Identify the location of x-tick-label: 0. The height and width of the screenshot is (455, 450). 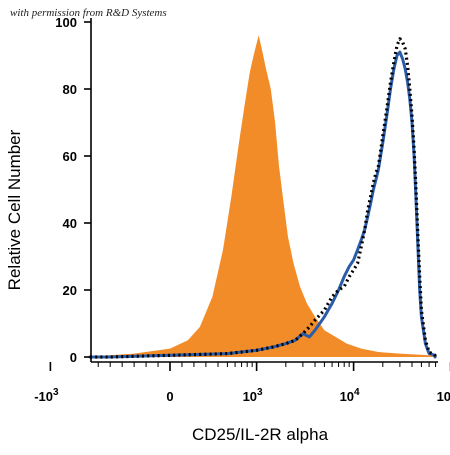
(169, 396).